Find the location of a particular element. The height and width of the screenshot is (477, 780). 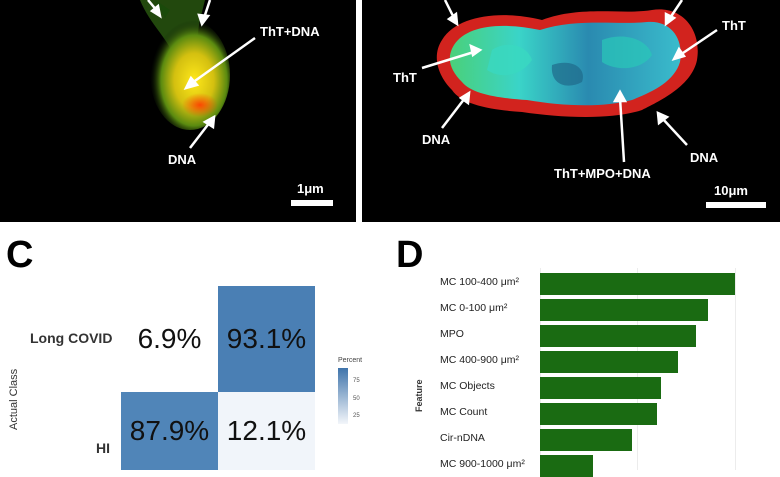

scale-label-b: 10μm is located at coordinates (731, 190).